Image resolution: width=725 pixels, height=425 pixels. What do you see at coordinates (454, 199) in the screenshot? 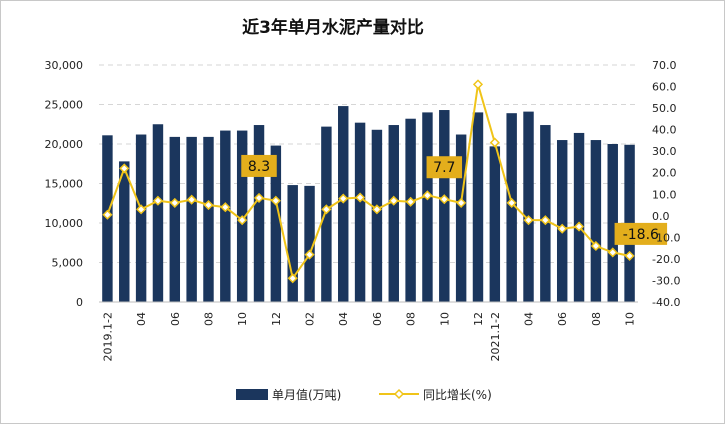
I see `data-callouts: 8.3 7.7 -18.6` at bounding box center [454, 199].